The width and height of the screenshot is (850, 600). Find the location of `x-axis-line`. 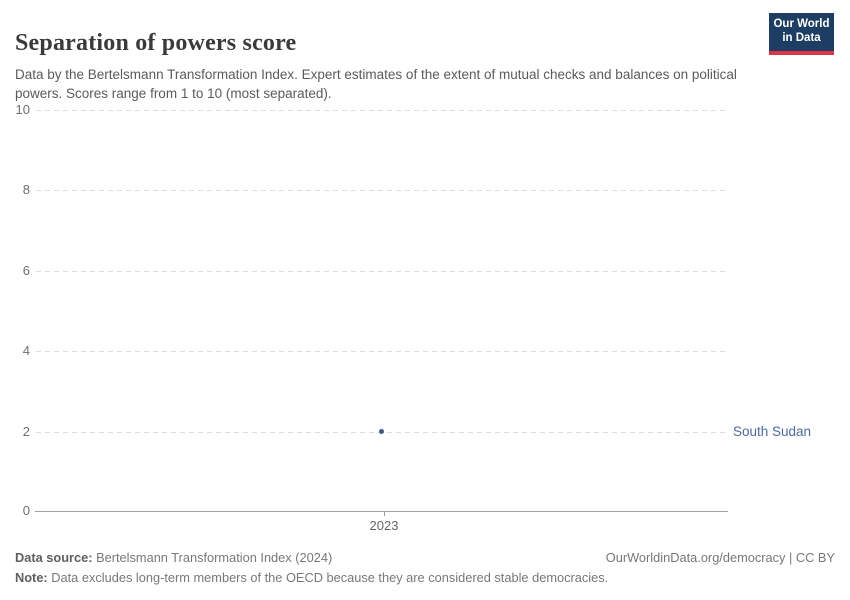

x-axis-line is located at coordinates (381, 511).